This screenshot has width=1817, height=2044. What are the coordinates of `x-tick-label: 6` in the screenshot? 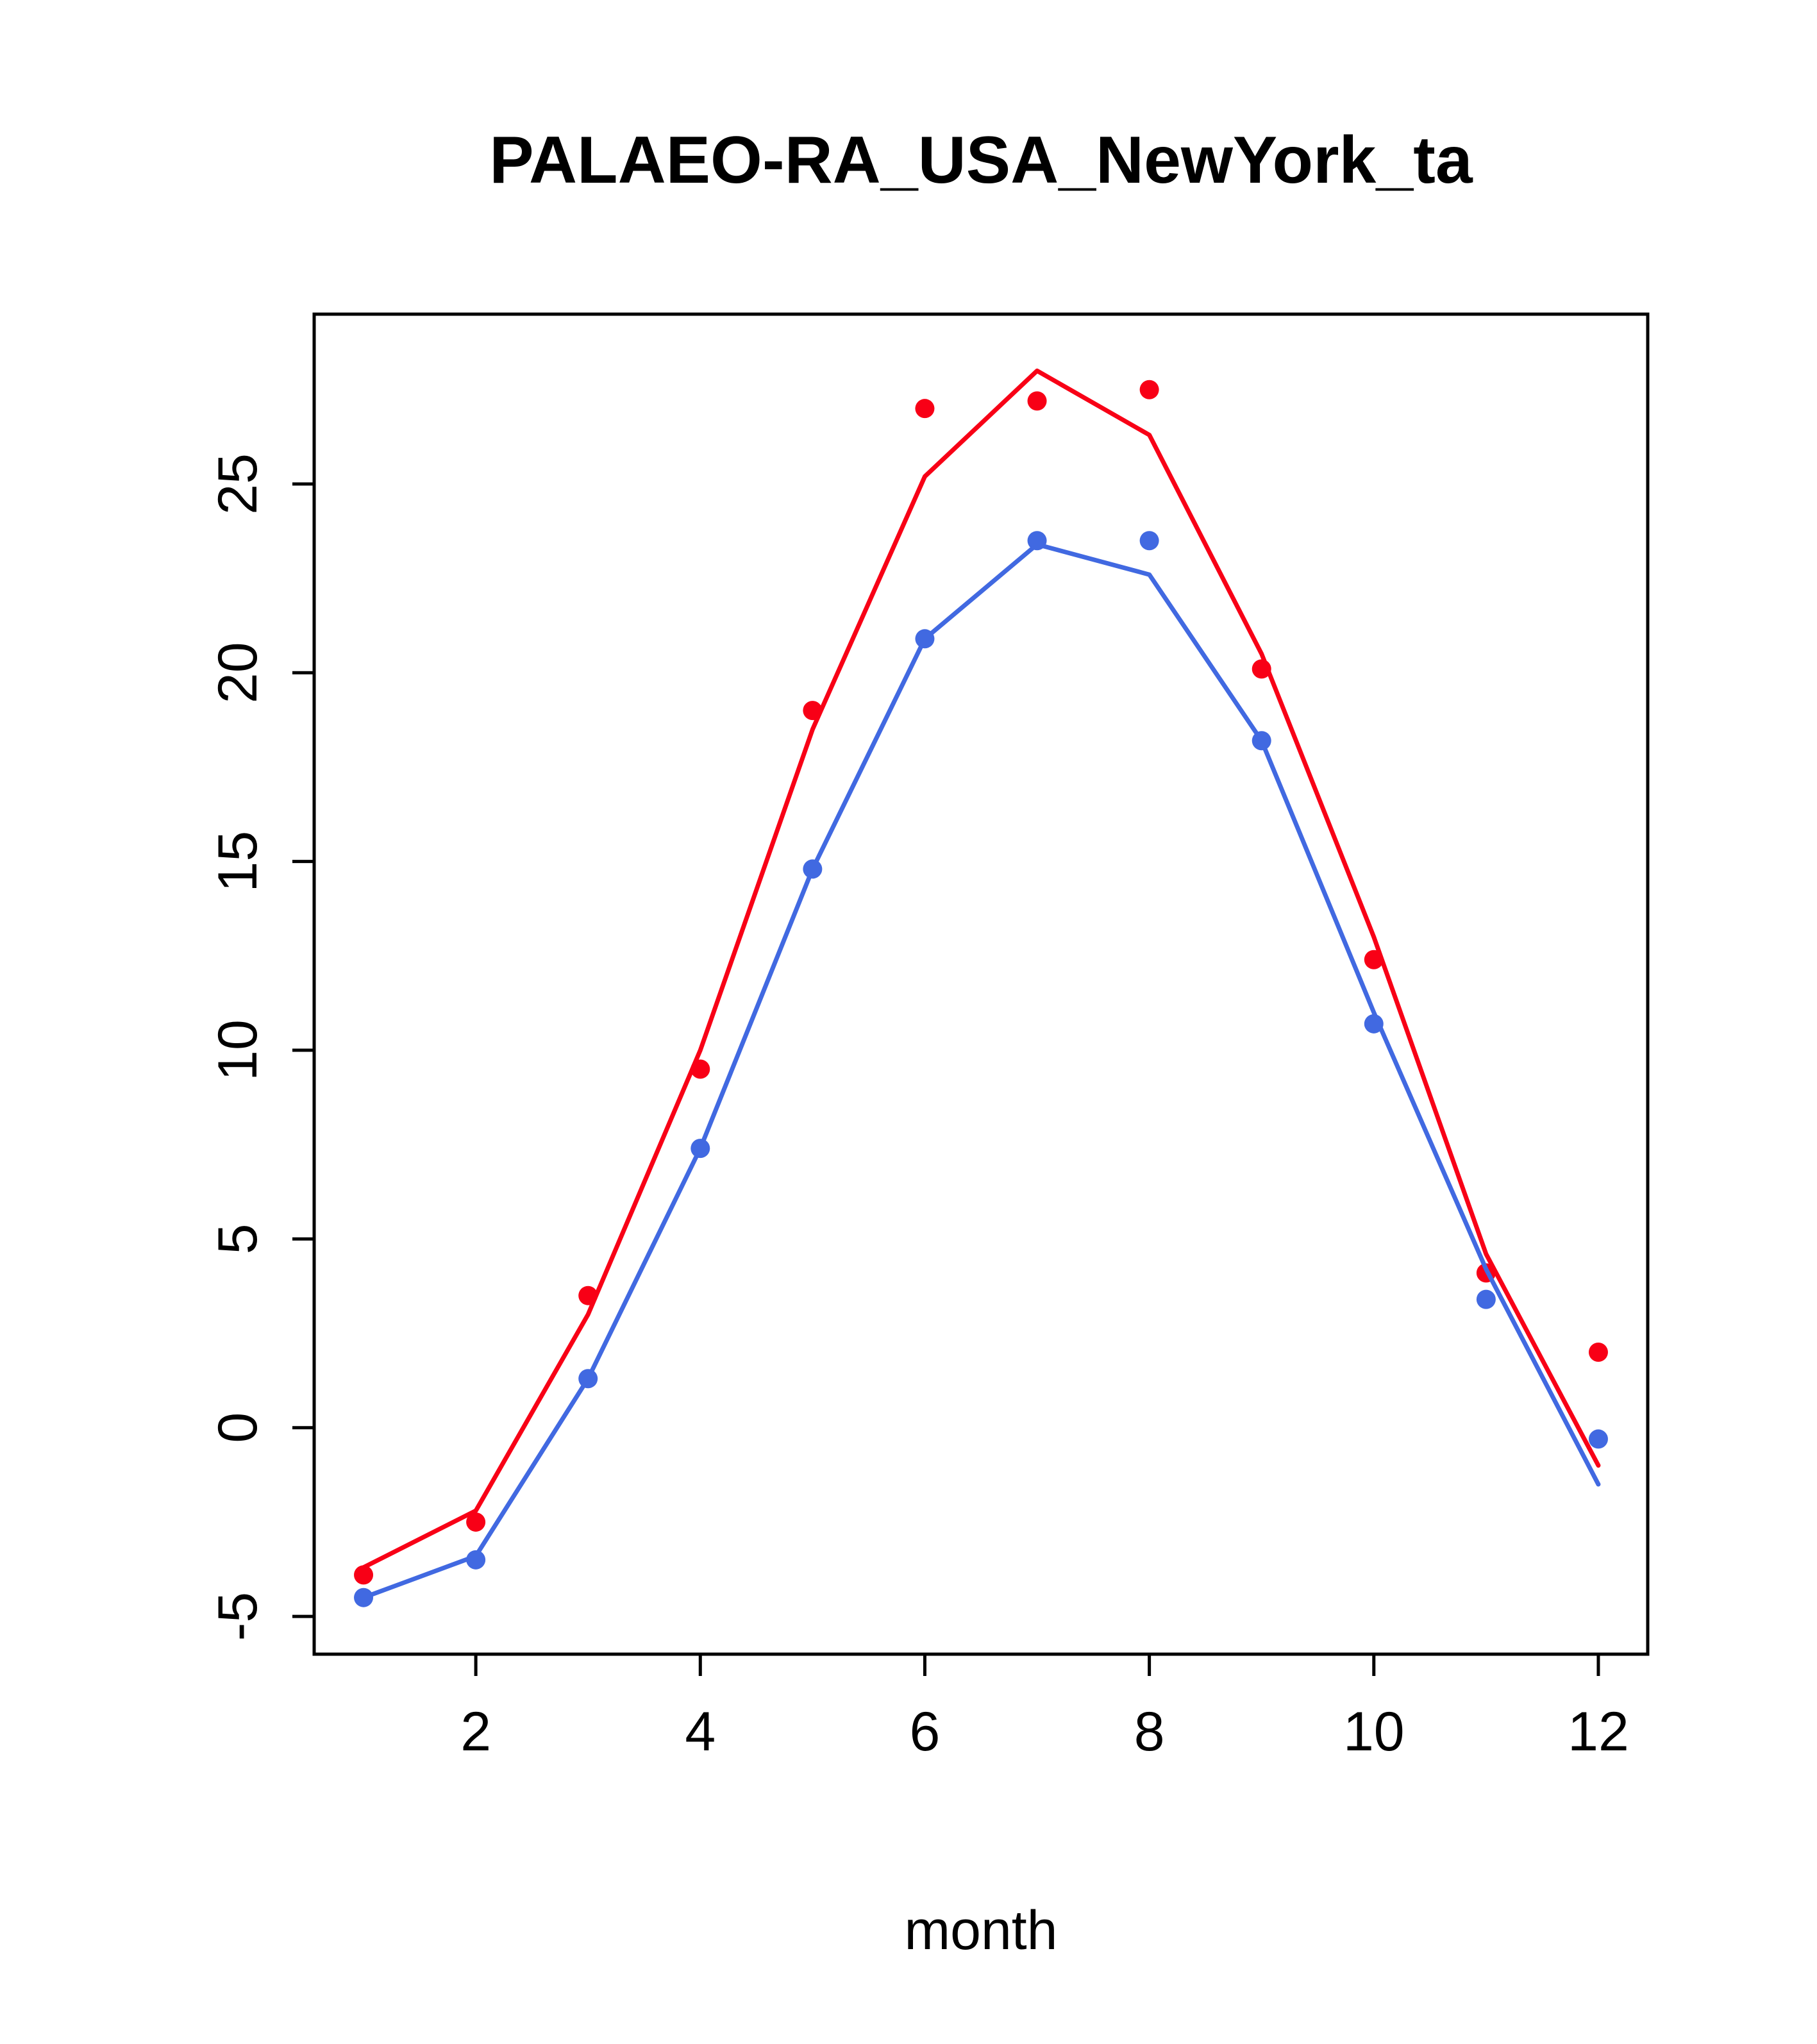 It's located at (926, 1732).